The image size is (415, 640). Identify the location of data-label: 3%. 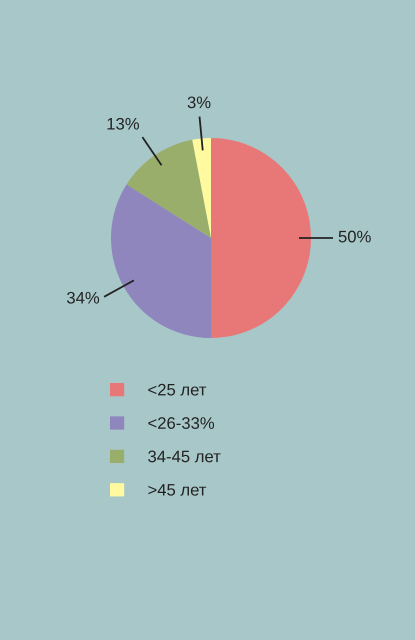
(199, 102).